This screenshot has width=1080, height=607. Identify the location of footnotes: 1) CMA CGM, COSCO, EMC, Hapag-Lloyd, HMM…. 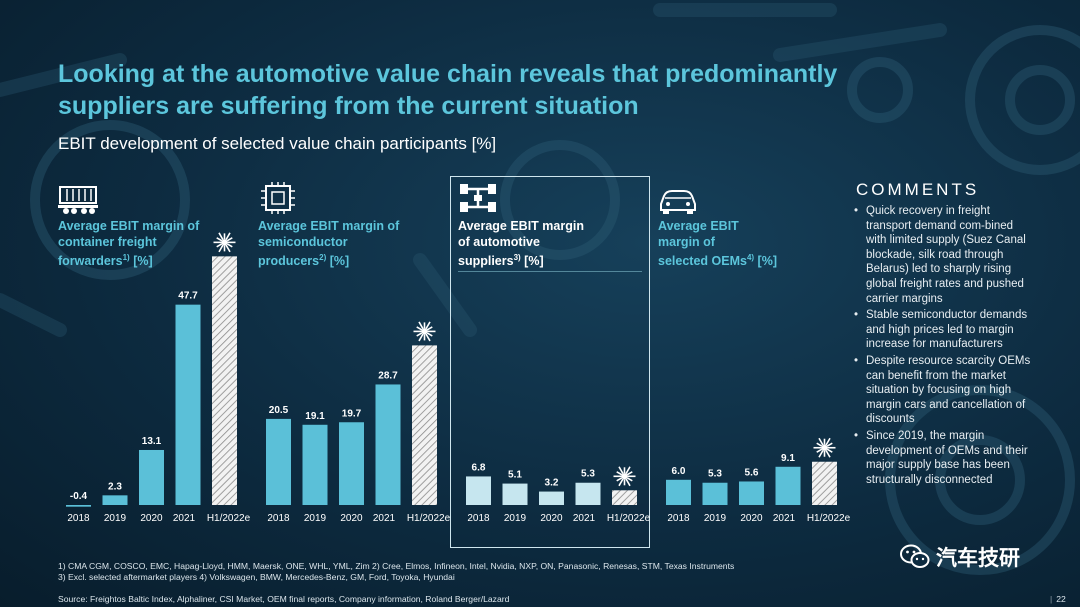
(396, 572).